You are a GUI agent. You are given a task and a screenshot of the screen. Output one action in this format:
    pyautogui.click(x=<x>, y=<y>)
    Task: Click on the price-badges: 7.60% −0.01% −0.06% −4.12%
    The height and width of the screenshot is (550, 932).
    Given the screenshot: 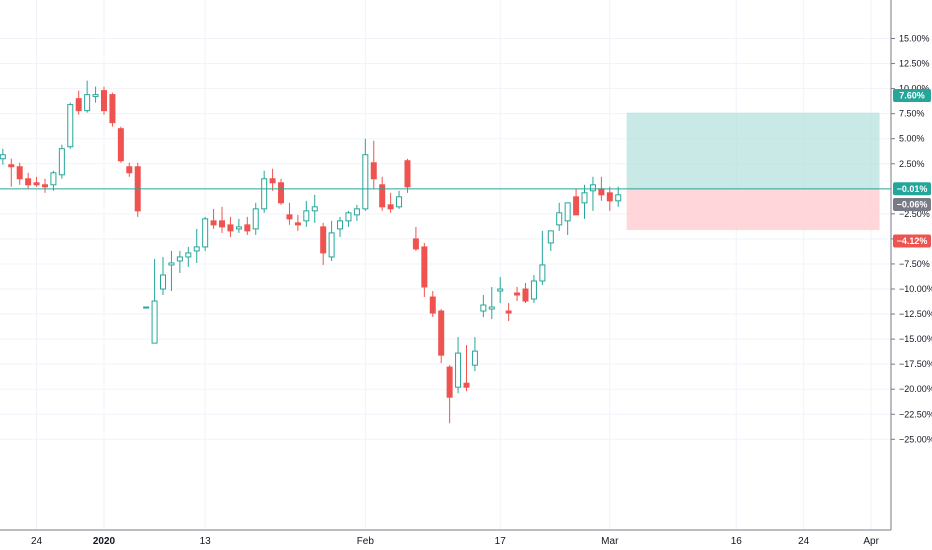 What is the action you would take?
    pyautogui.click(x=912, y=168)
    